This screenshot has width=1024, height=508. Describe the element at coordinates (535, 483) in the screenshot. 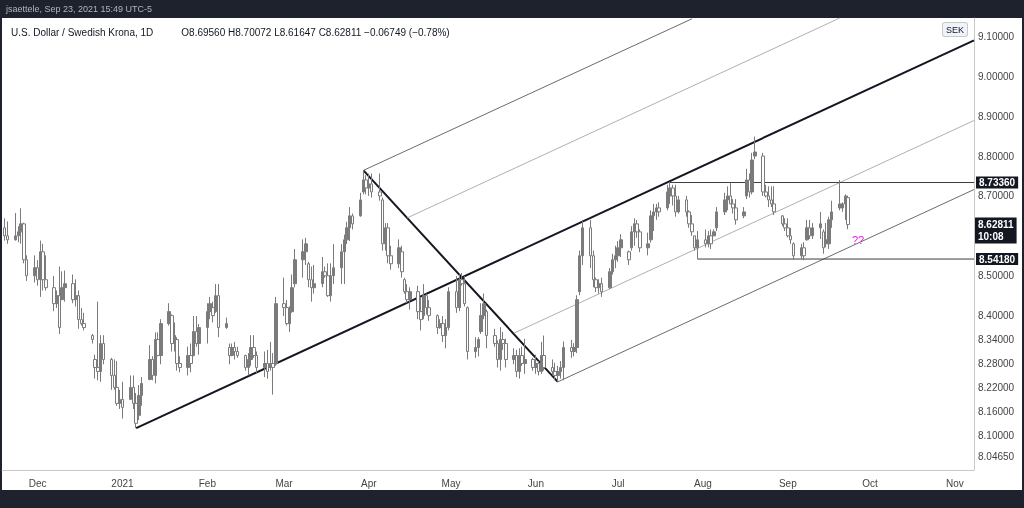

I see `x-tick-label: Jun` at that location.